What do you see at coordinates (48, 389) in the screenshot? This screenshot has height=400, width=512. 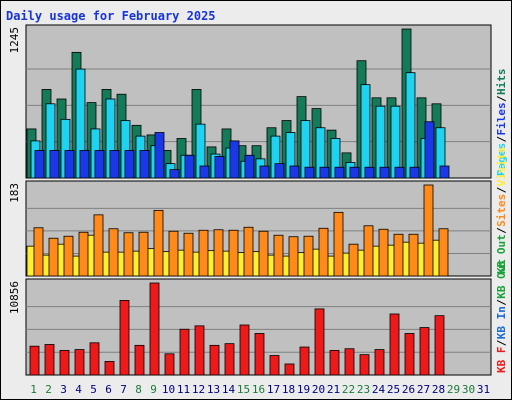 I see `day-label-2: 2` at bounding box center [48, 389].